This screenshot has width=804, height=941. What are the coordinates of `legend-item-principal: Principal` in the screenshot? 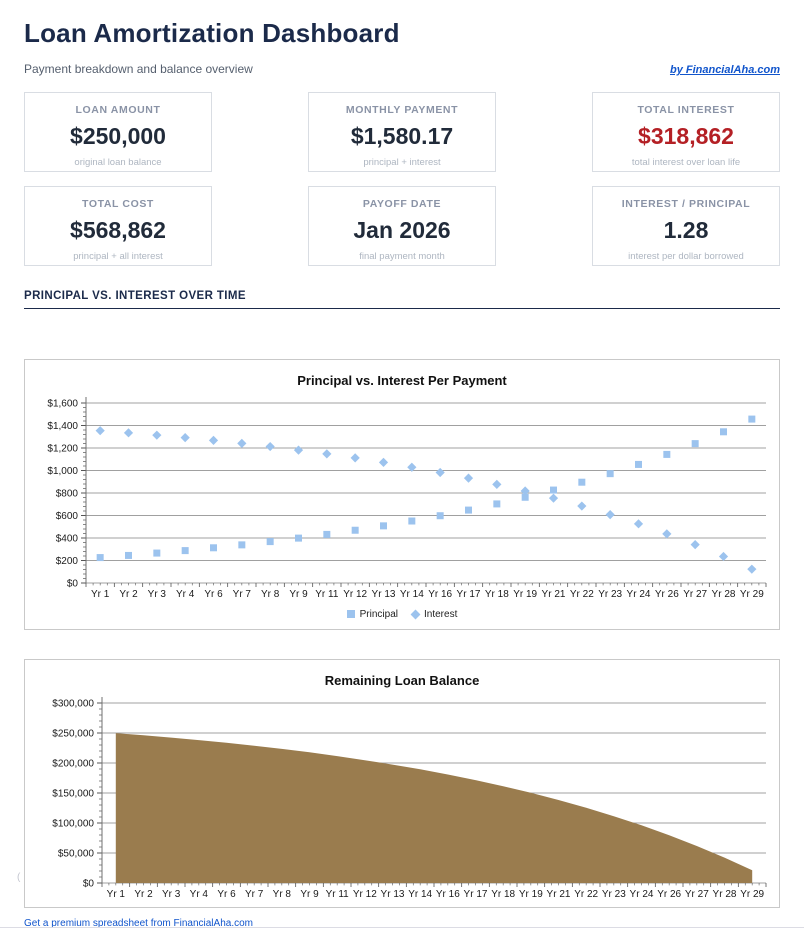 It's located at (372, 614).